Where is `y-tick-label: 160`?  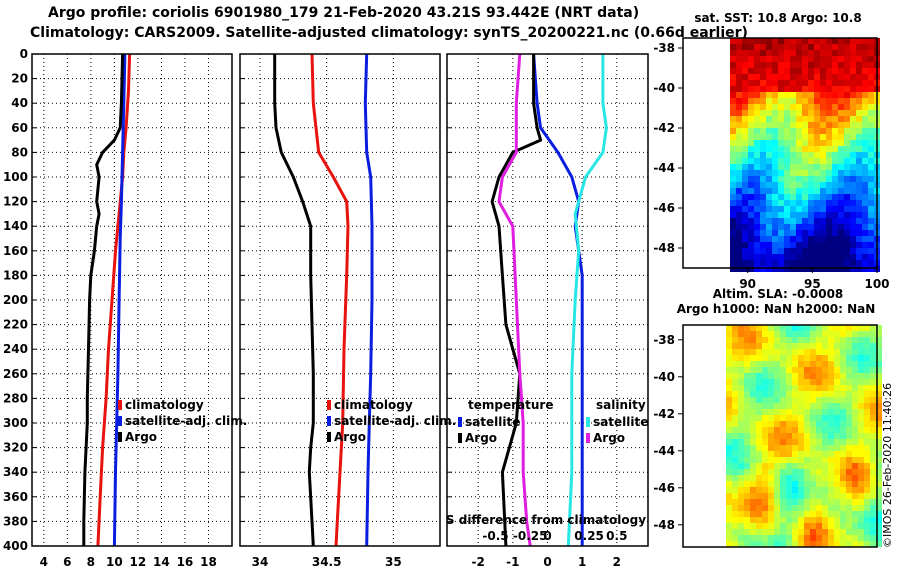 y-tick-label: 160 is located at coordinates (15, 251).